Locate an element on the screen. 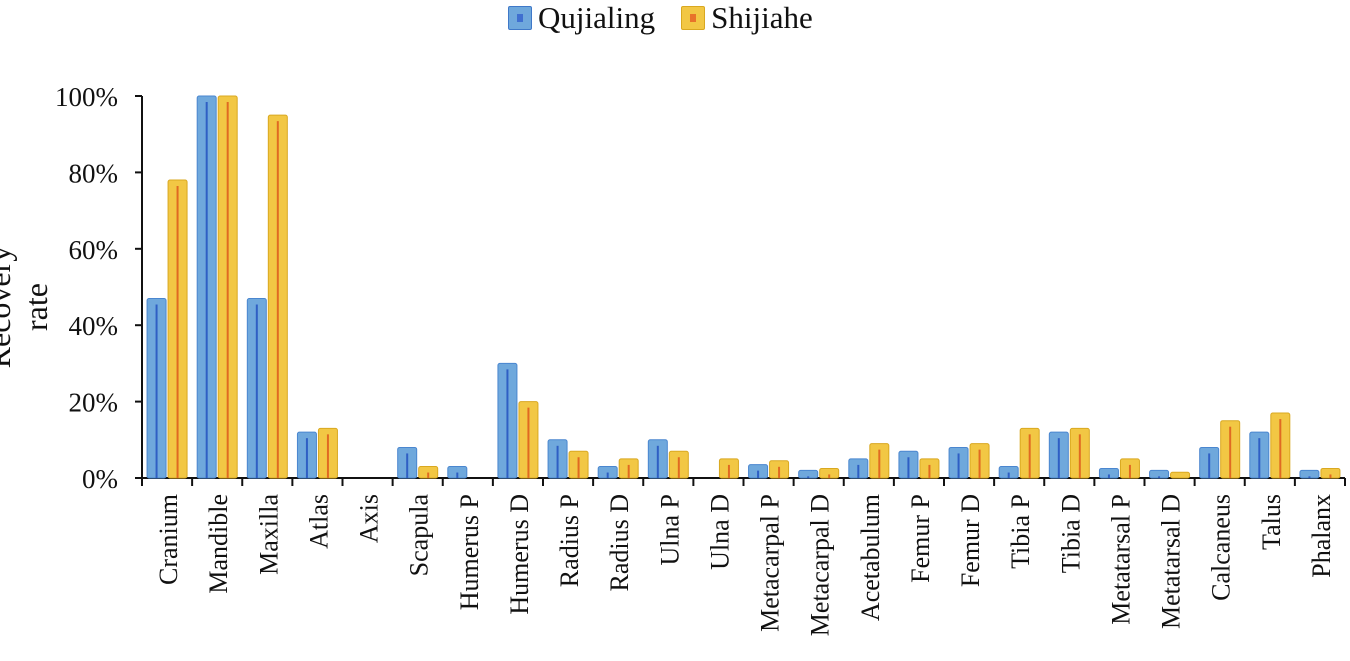 Image resolution: width=1350 pixels, height=661 pixels. x-tick-label: Humerus D is located at coordinates (519, 554).